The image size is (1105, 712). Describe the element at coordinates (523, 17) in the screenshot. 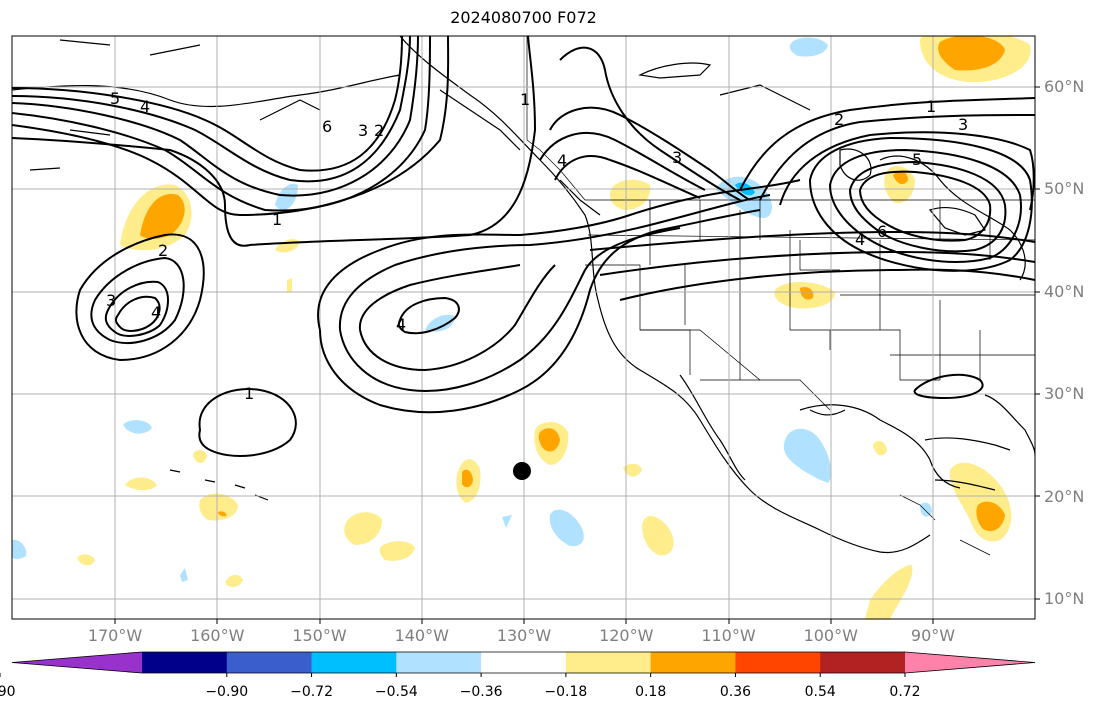

I see `map-title: 2024080700 F072` at that location.